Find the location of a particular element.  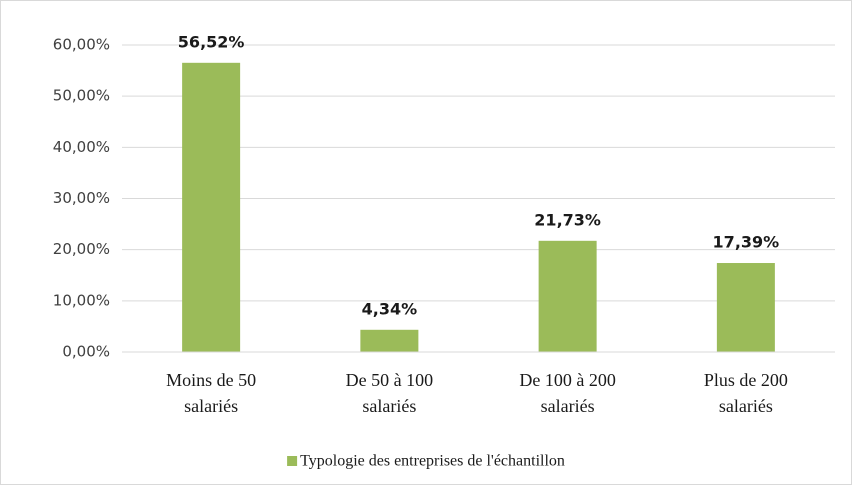

x-tick-label-line: De 100 à 200 is located at coordinates (567, 380).